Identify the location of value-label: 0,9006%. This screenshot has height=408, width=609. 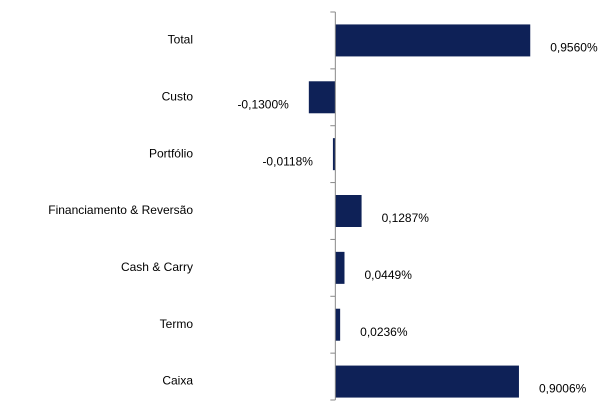
(563, 389).